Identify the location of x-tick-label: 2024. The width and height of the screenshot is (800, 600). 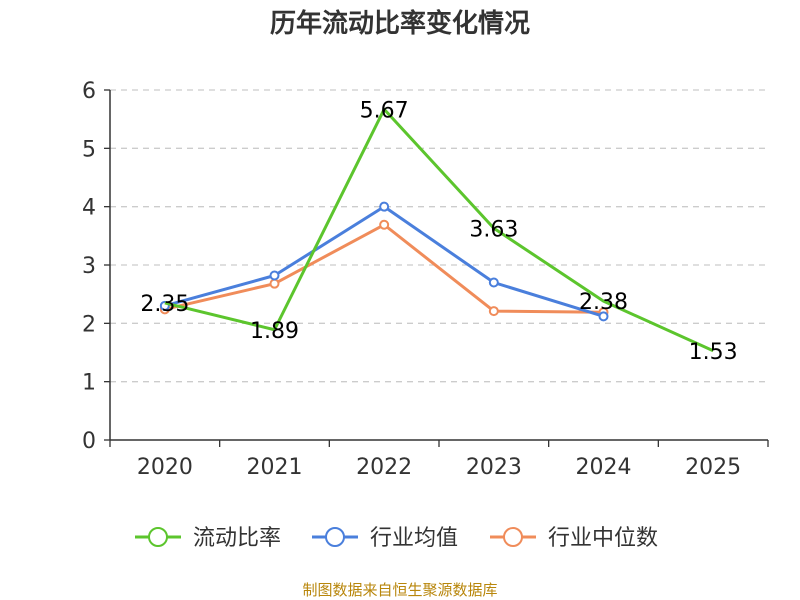
(604, 467).